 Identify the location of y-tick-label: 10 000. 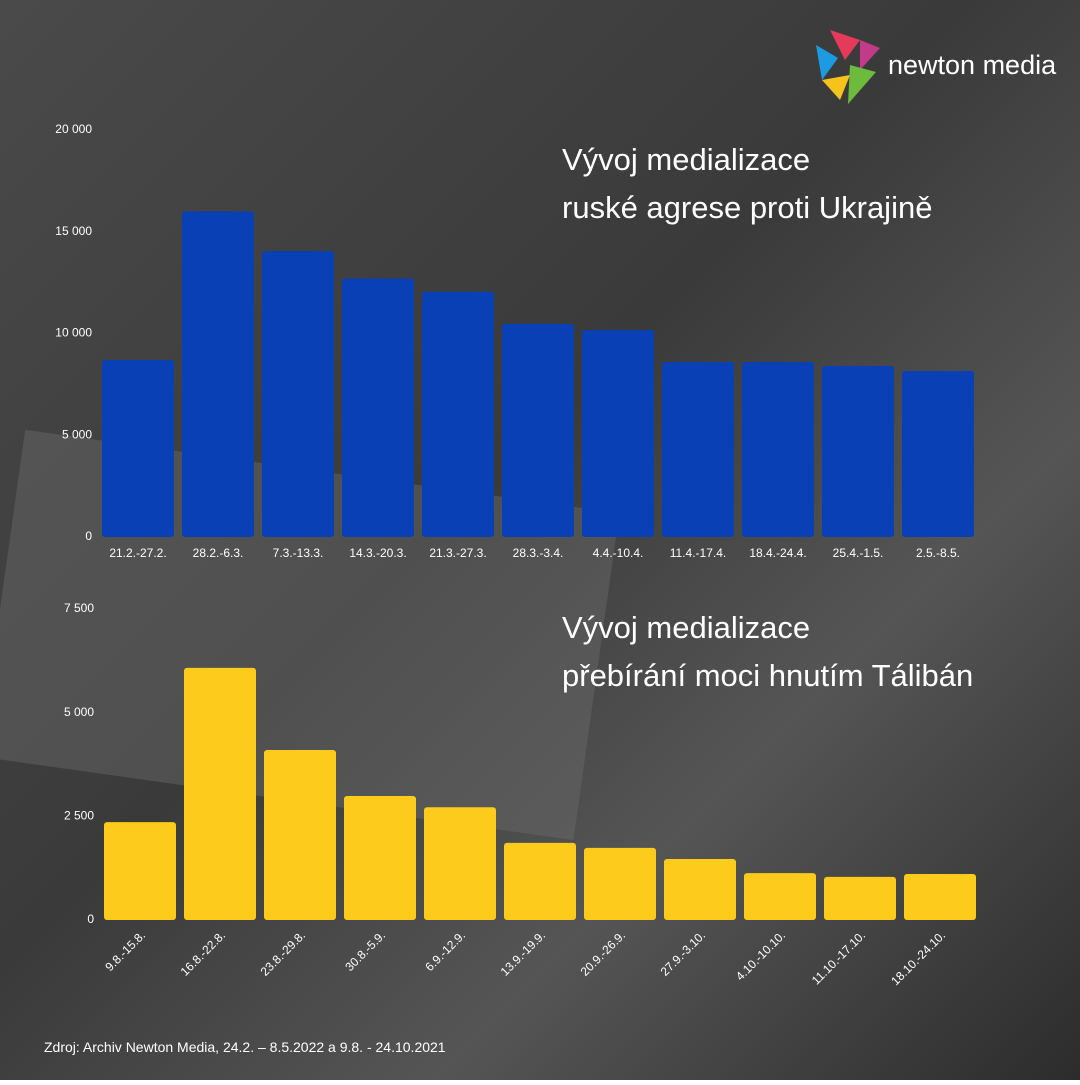
(73, 333).